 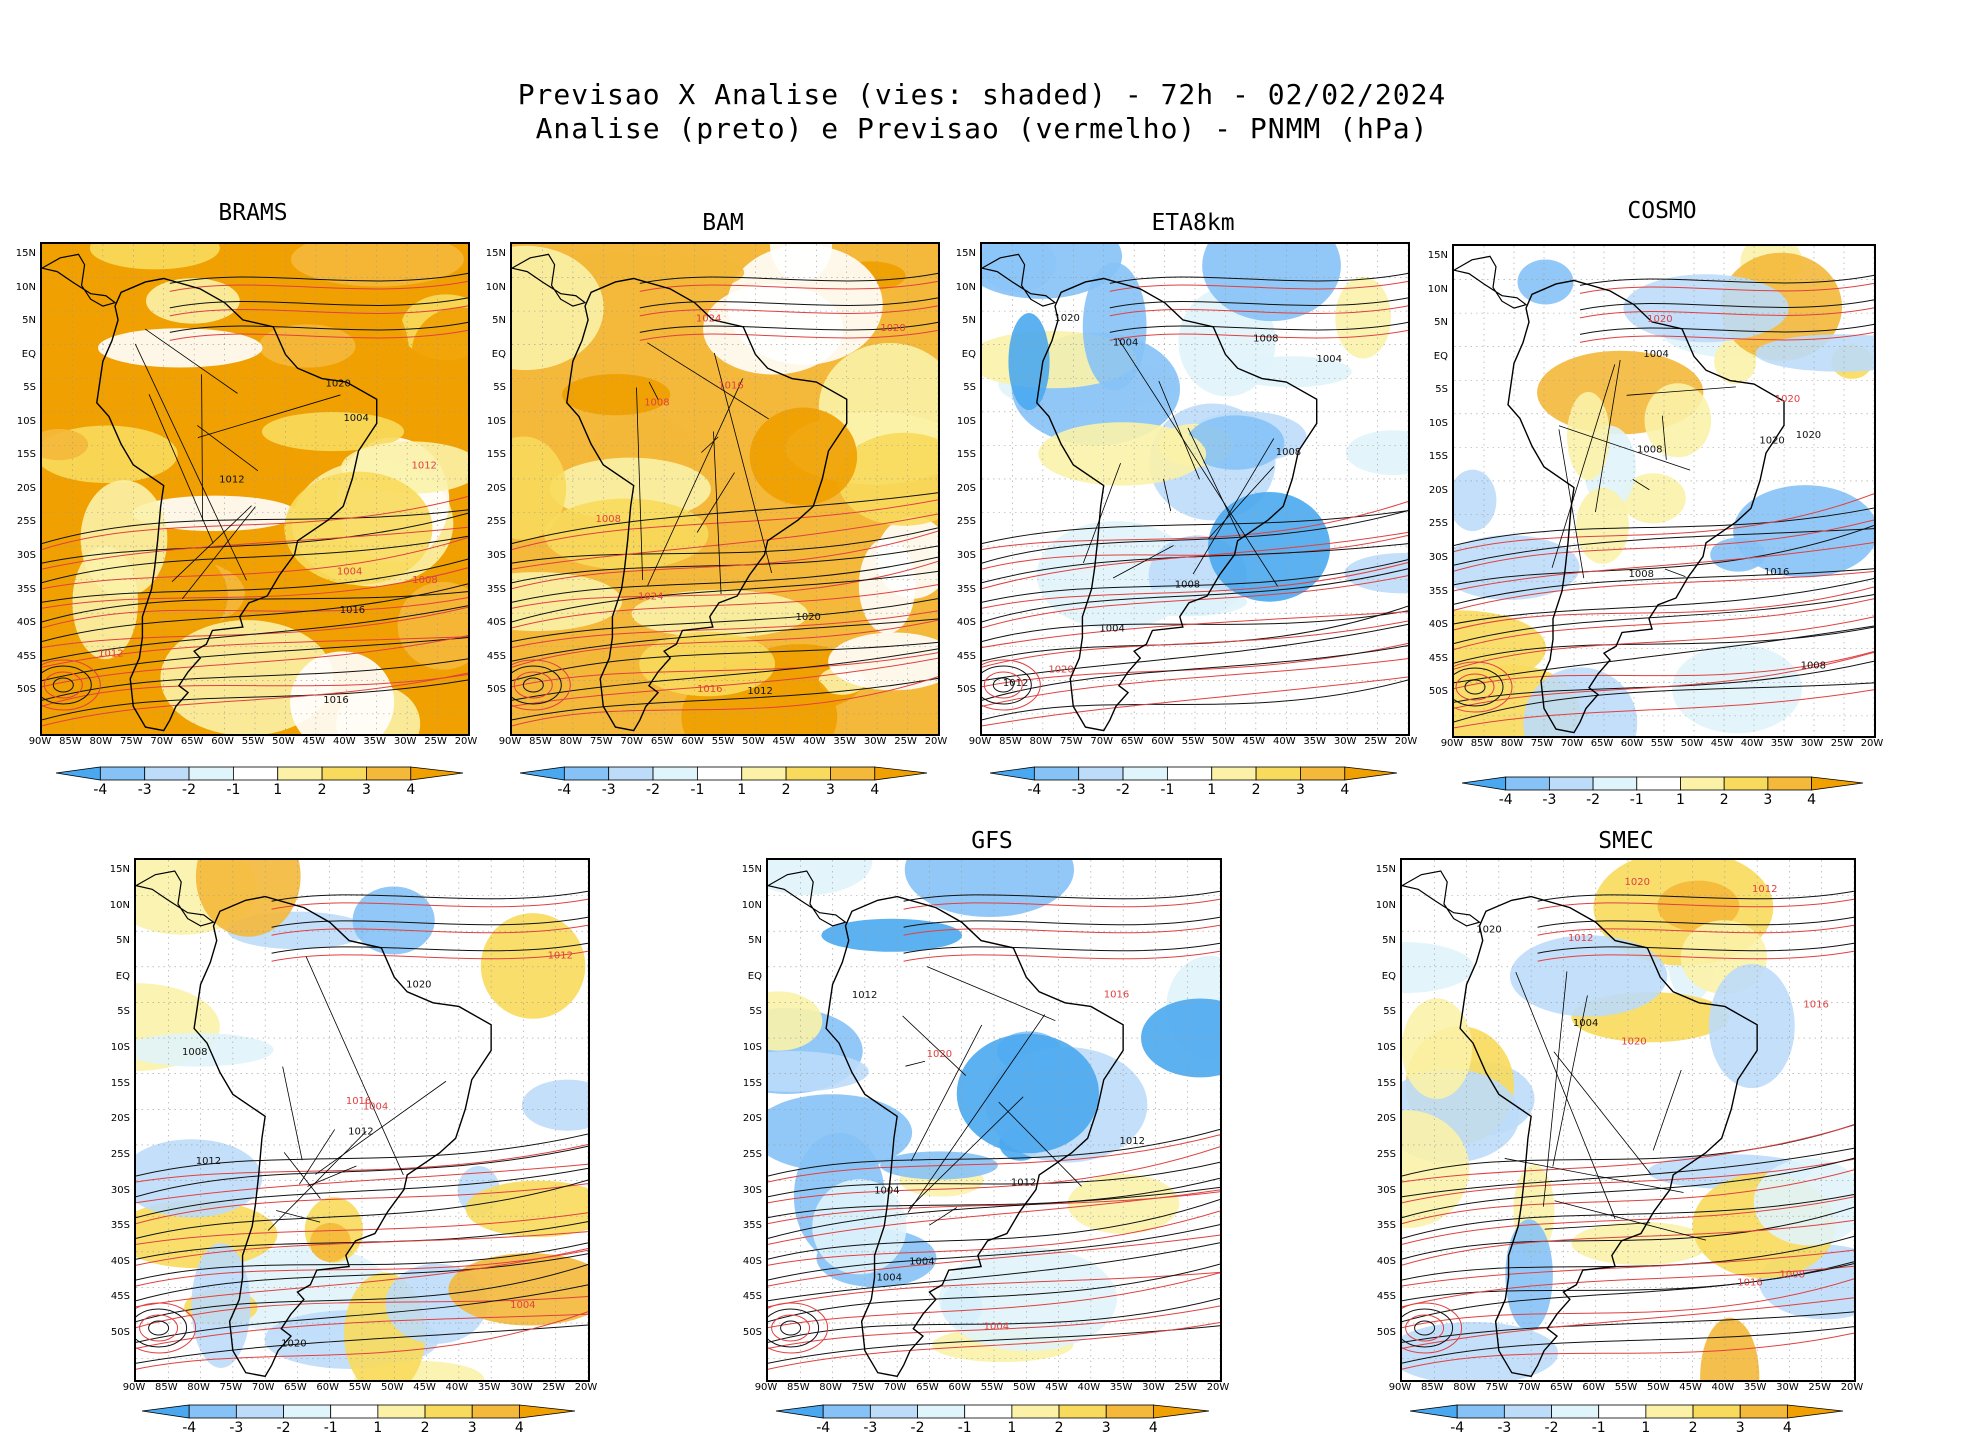 I want to click on longitude-tick-label: 60W, so click(x=222, y=741).